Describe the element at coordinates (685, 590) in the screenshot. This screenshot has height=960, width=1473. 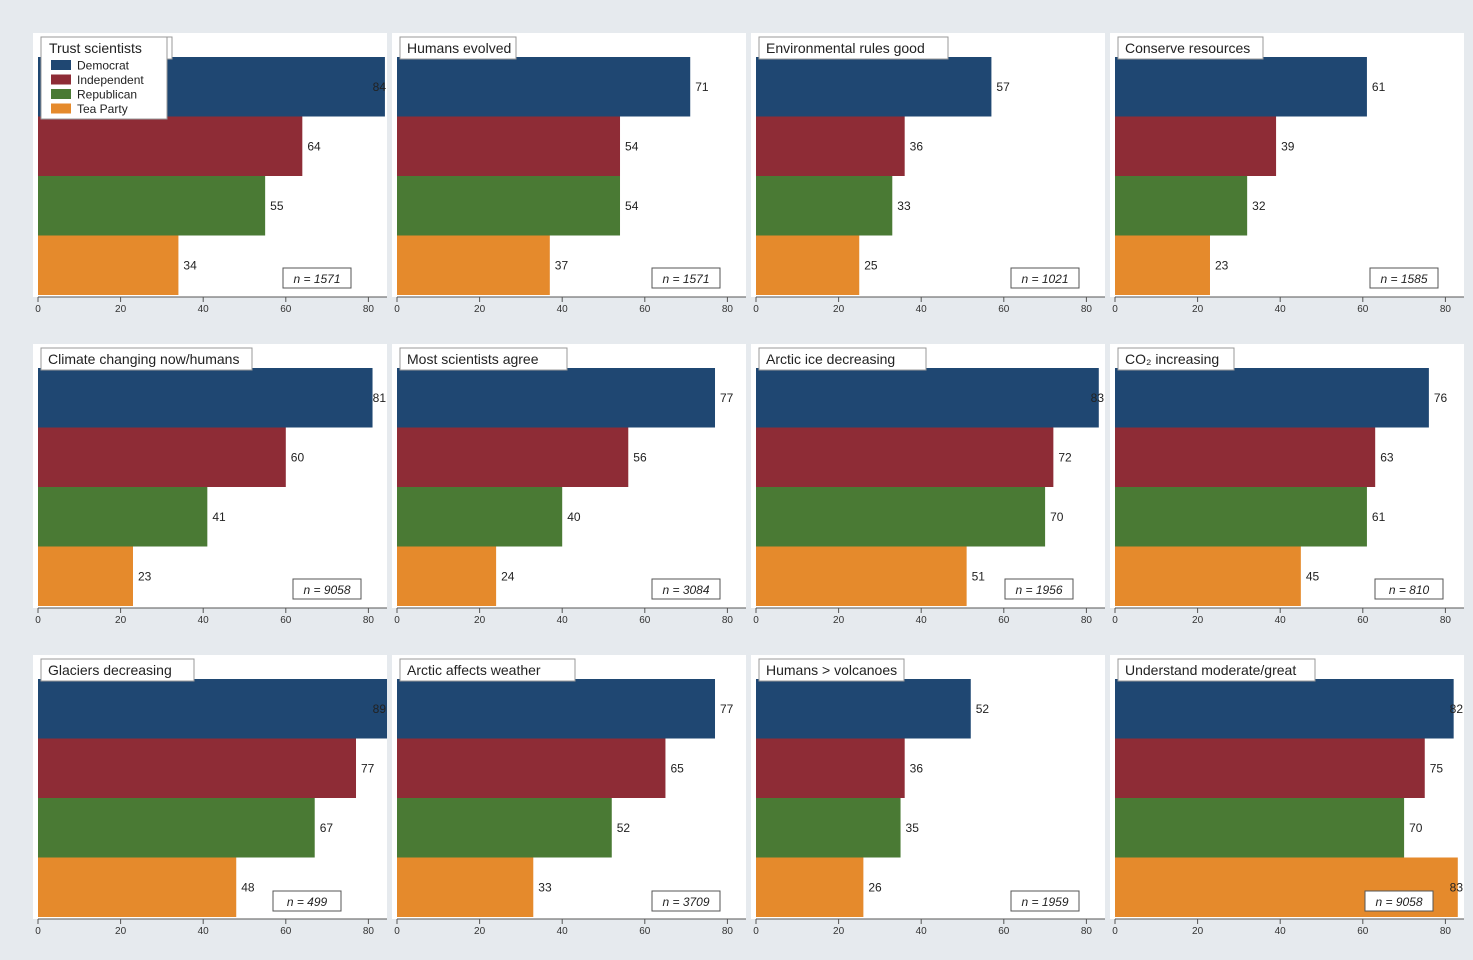
I see `n-label: n = 3084` at that location.